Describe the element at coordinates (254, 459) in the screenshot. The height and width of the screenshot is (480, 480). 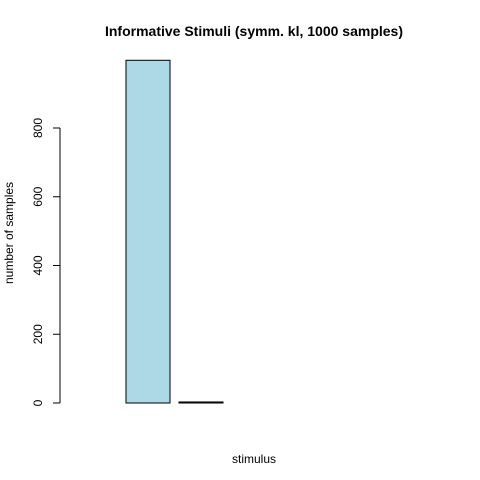
I see `x-axis-label: stimulus` at that location.